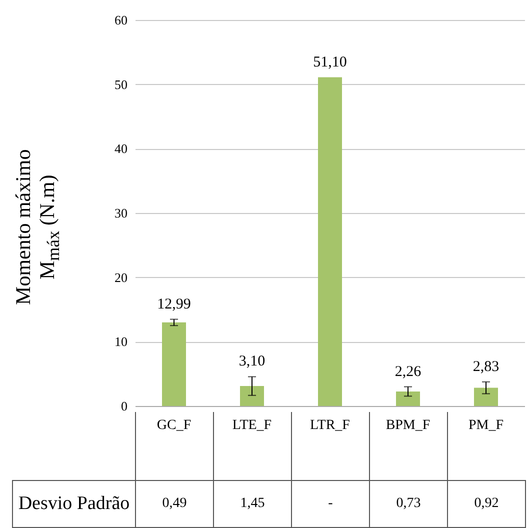  I want to click on y-tick-label: 50, so click(121, 84).